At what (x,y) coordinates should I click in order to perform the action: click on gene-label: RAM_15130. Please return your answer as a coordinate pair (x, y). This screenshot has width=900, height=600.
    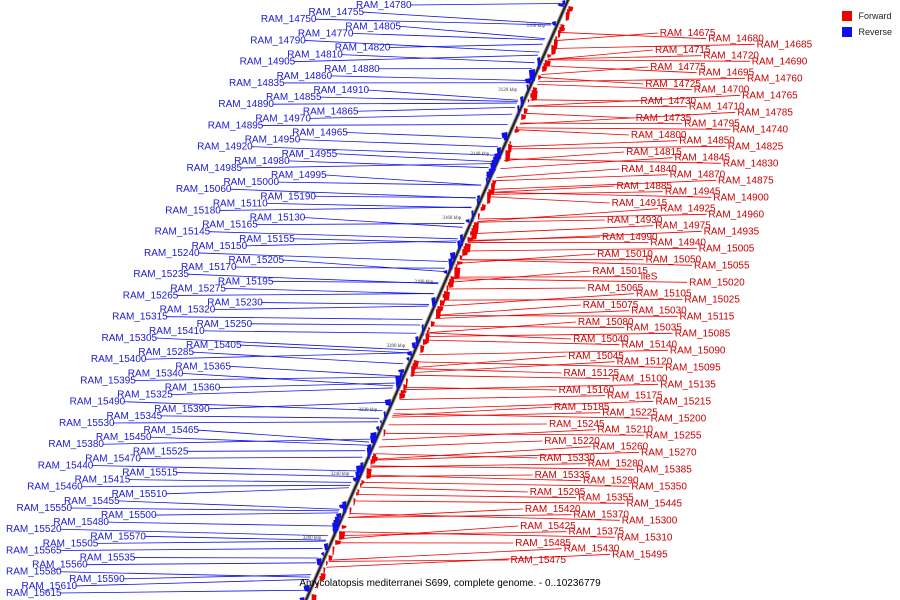
    Looking at the image, I should click on (278, 218).